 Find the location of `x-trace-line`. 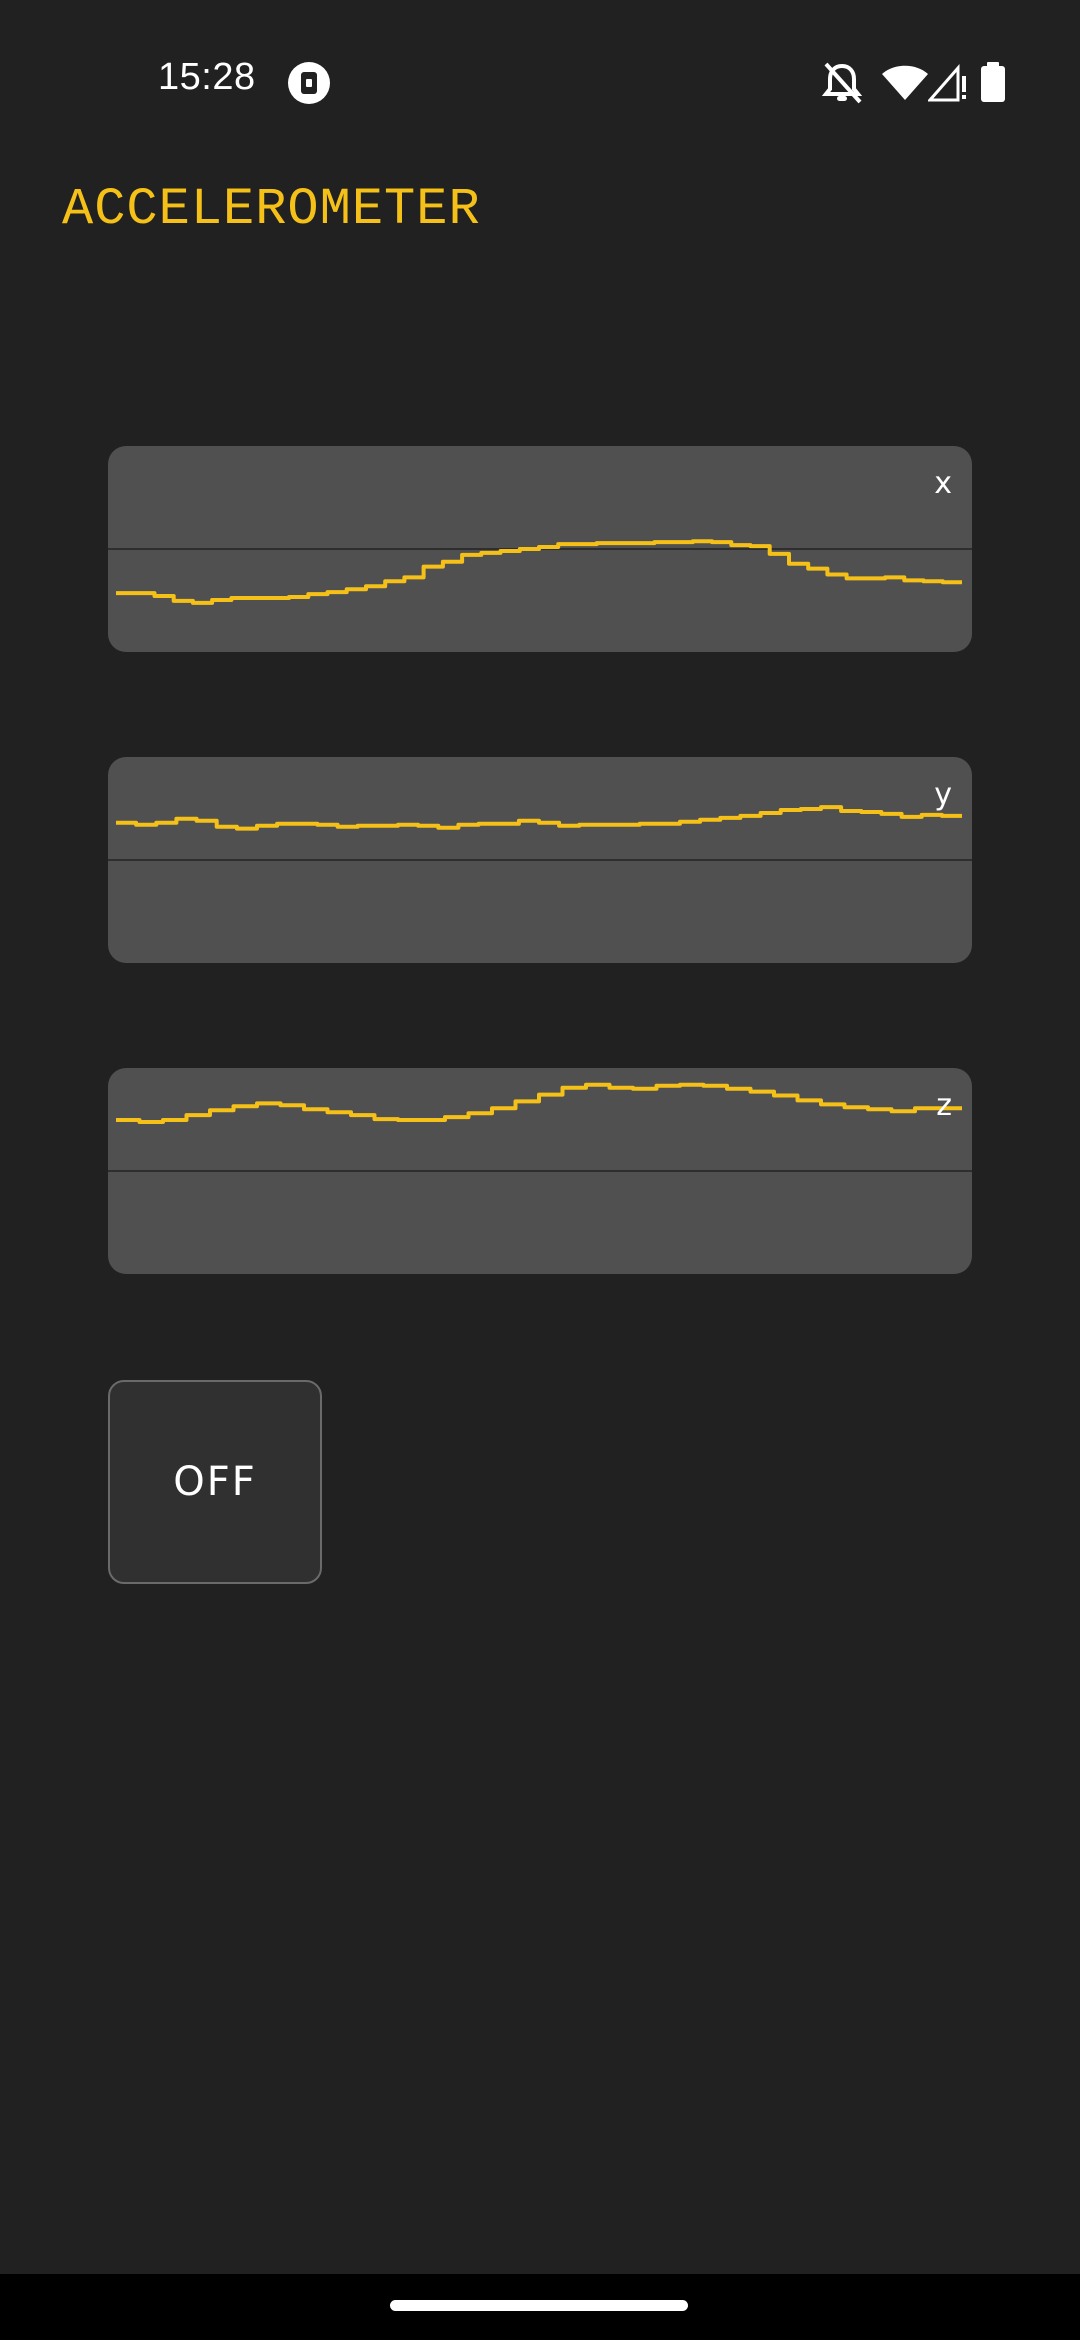

x-trace-line is located at coordinates (539, 572).